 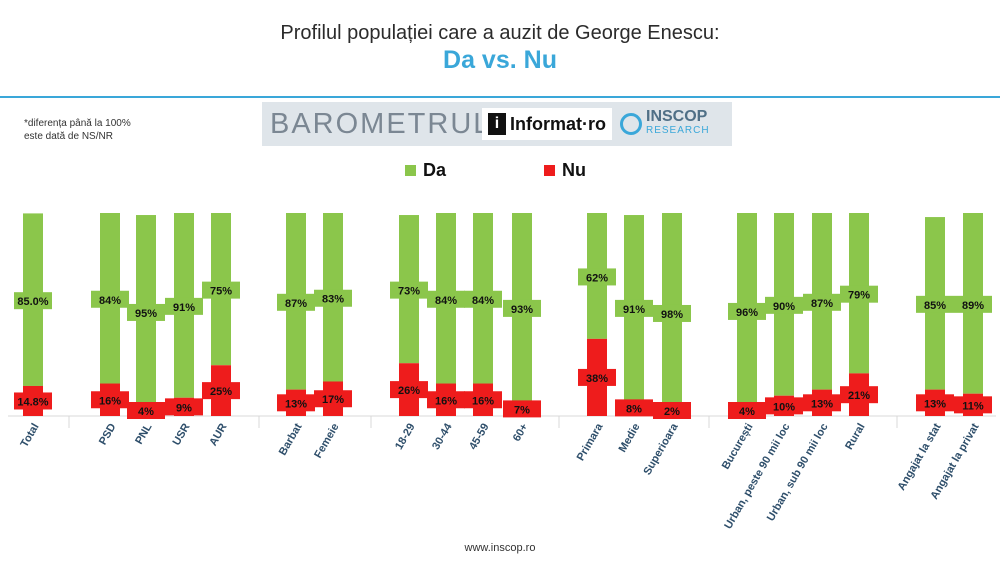 I want to click on data-label-da: 90%, so click(x=784, y=307).